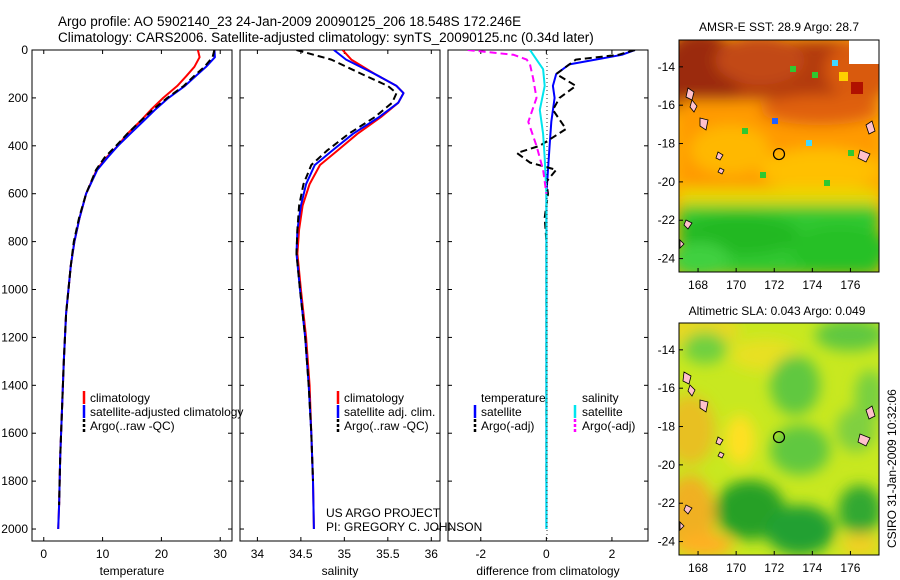 Image resolution: width=900 pixels, height=580 pixels. What do you see at coordinates (14, 481) in the screenshot?
I see `depth-tick-label: 1800` at bounding box center [14, 481].